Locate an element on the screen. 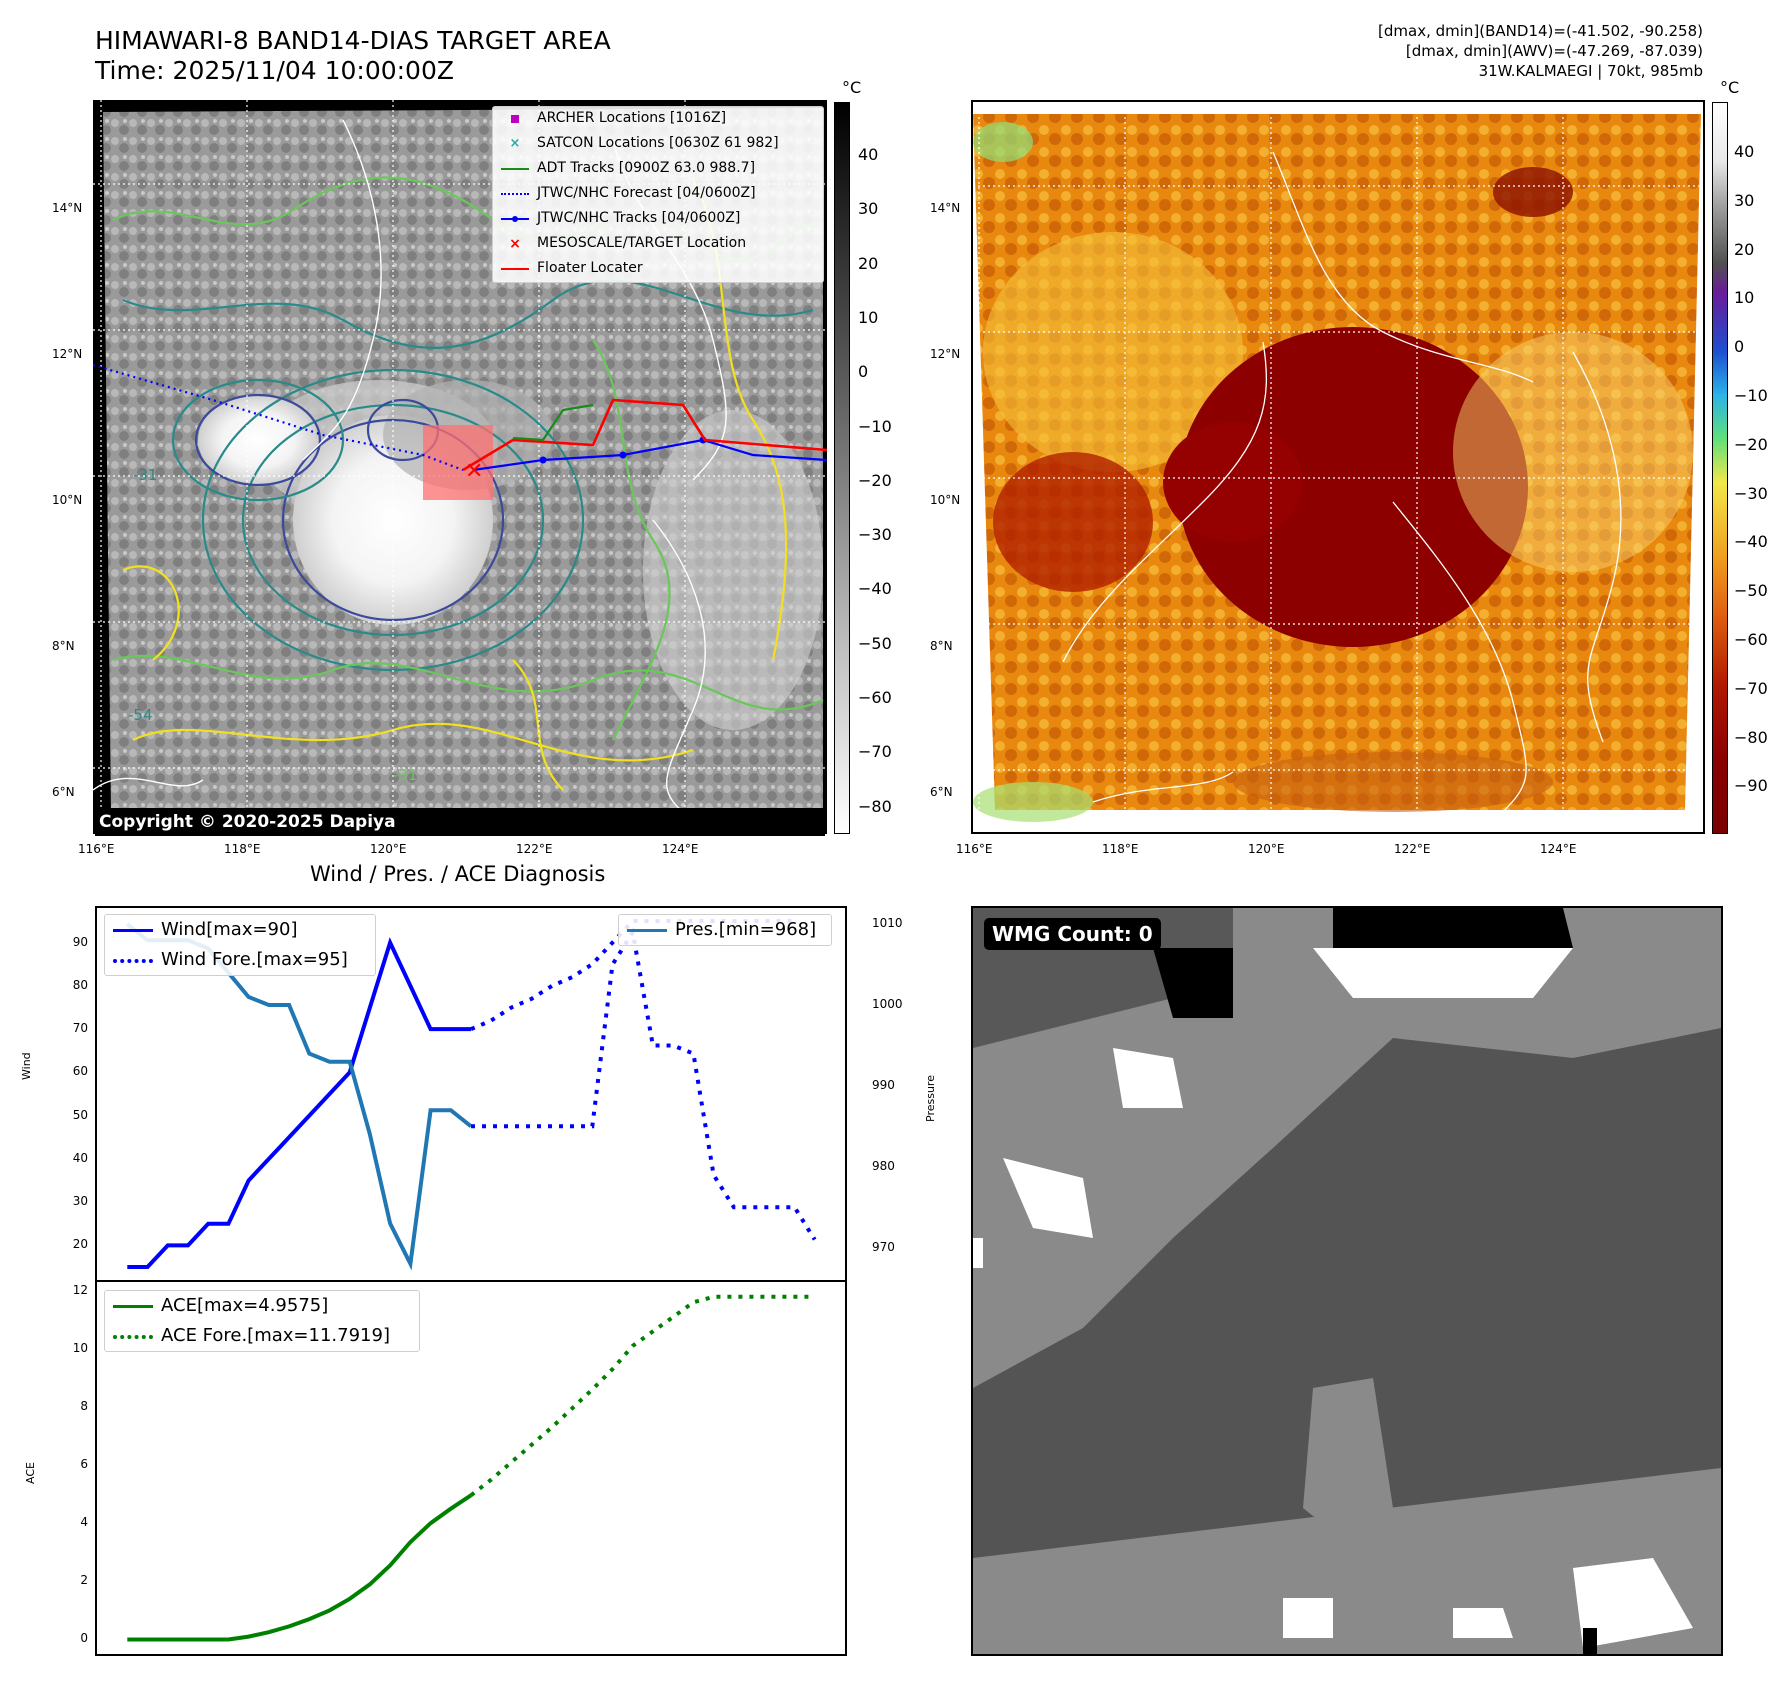  adt-track is located at coordinates (553, 422).